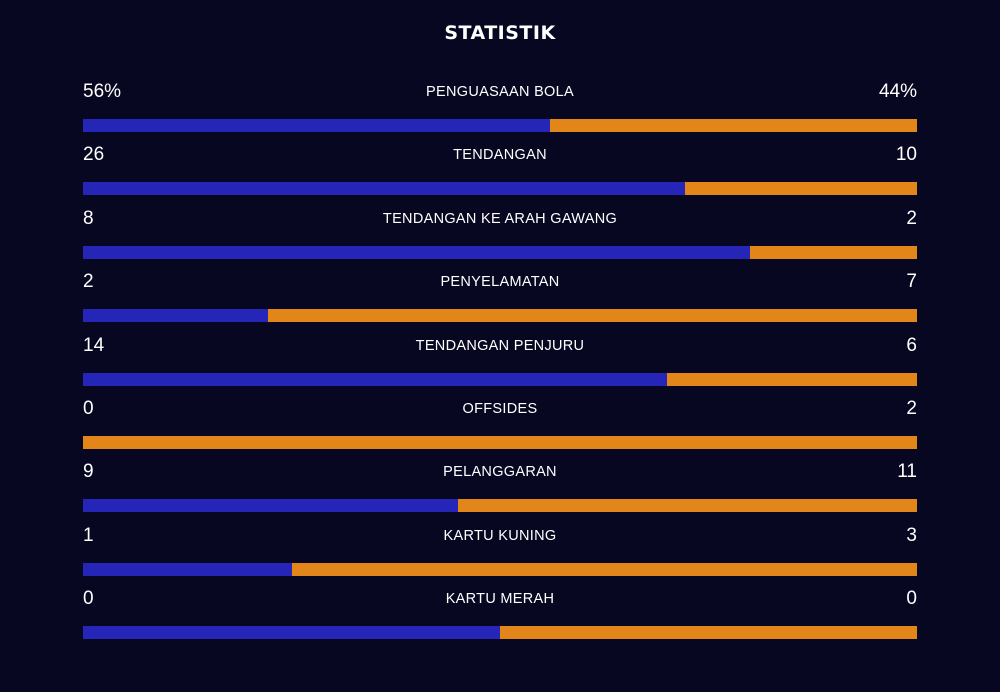 The width and height of the screenshot is (1000, 692). I want to click on stat-home-value: 9, so click(88, 472).